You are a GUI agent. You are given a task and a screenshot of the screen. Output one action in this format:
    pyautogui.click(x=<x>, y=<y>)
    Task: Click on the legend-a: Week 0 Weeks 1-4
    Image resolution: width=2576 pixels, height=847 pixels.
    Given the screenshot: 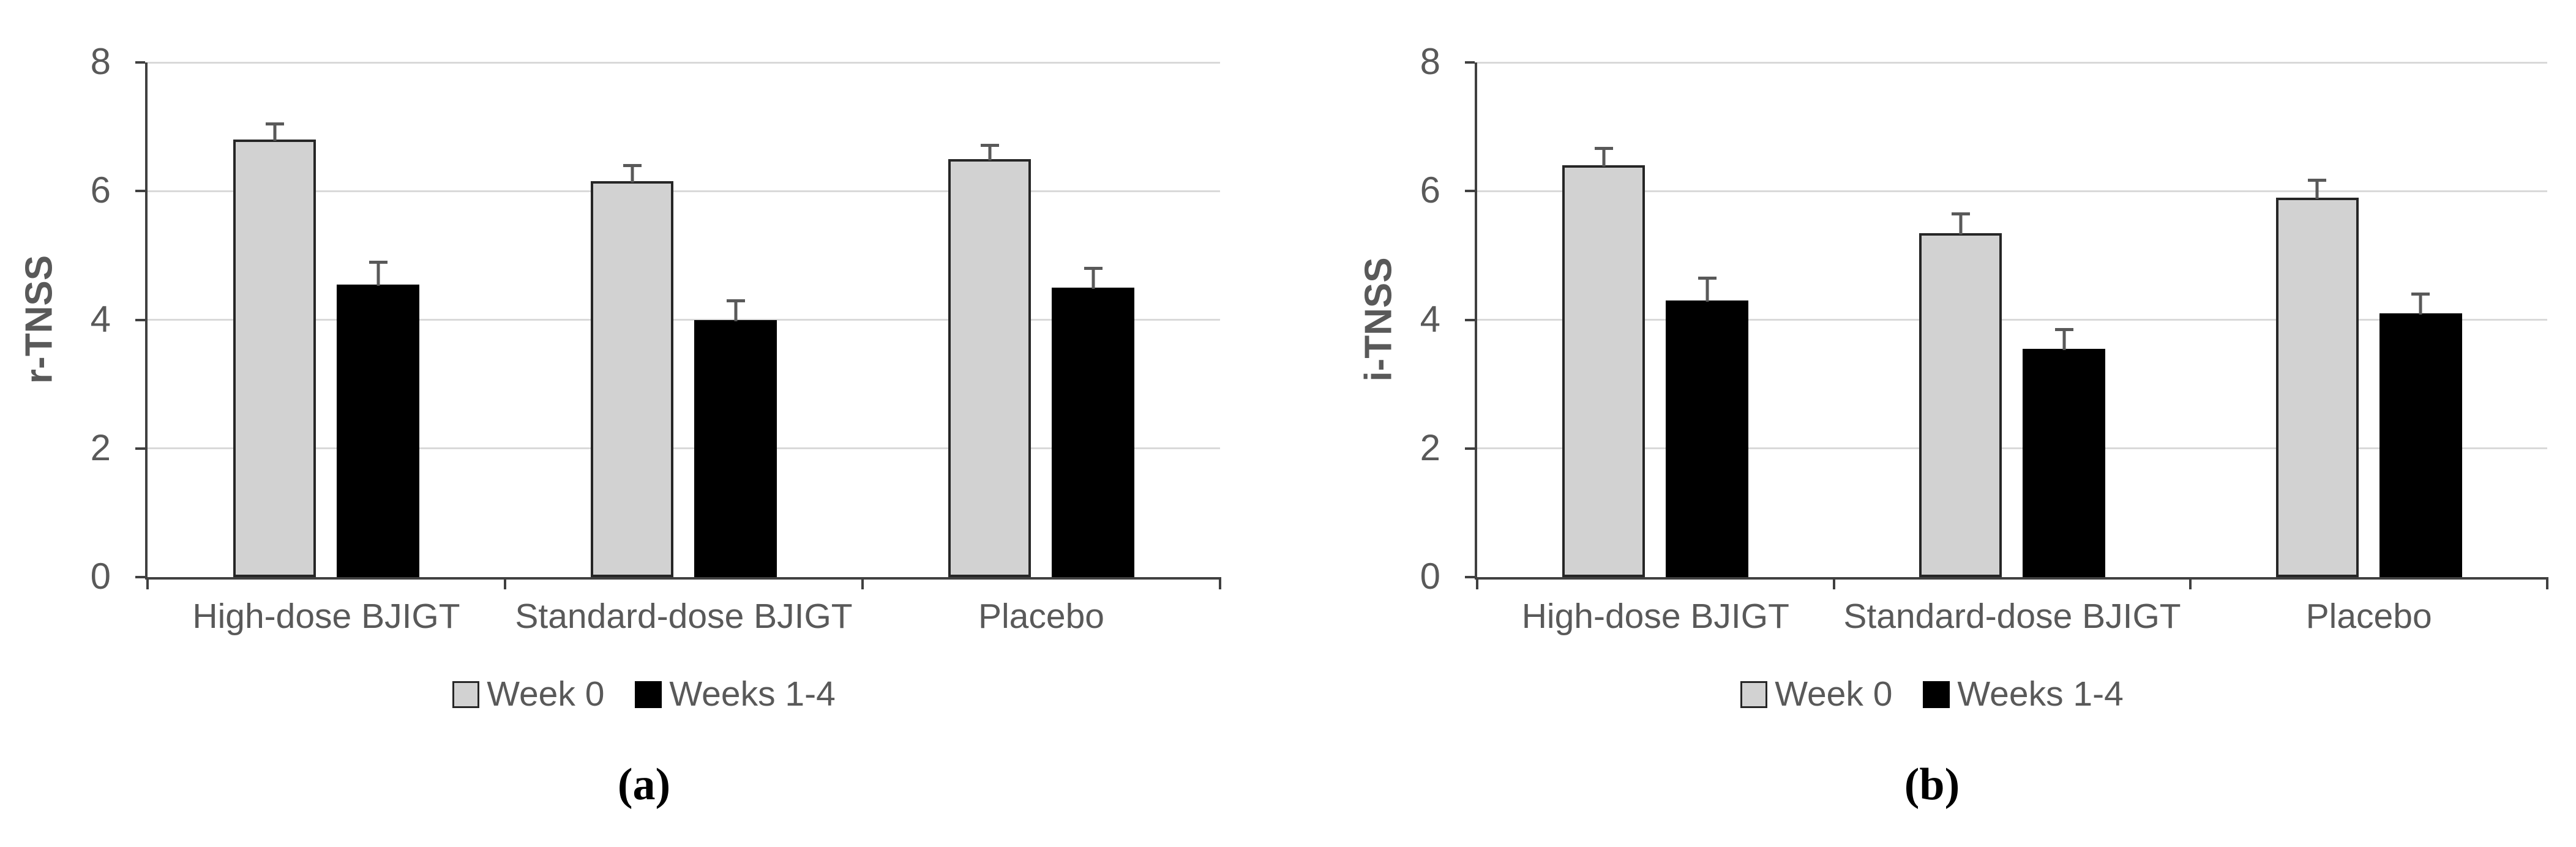 What is the action you would take?
    pyautogui.click(x=644, y=695)
    